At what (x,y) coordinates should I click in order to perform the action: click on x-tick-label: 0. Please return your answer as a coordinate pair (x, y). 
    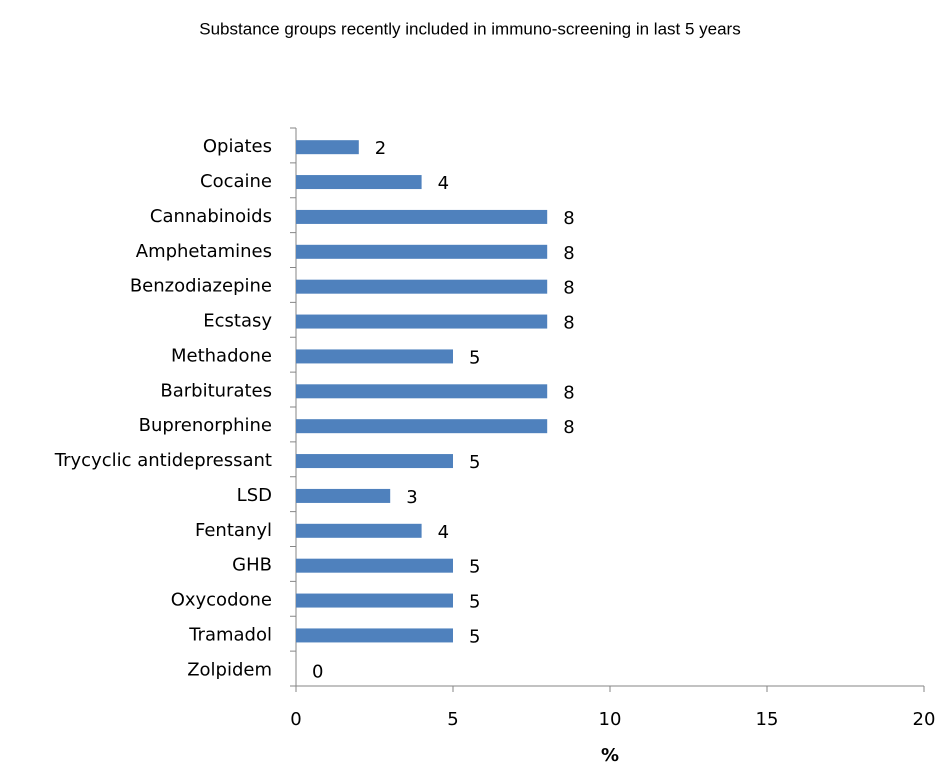
    Looking at the image, I should click on (295, 719).